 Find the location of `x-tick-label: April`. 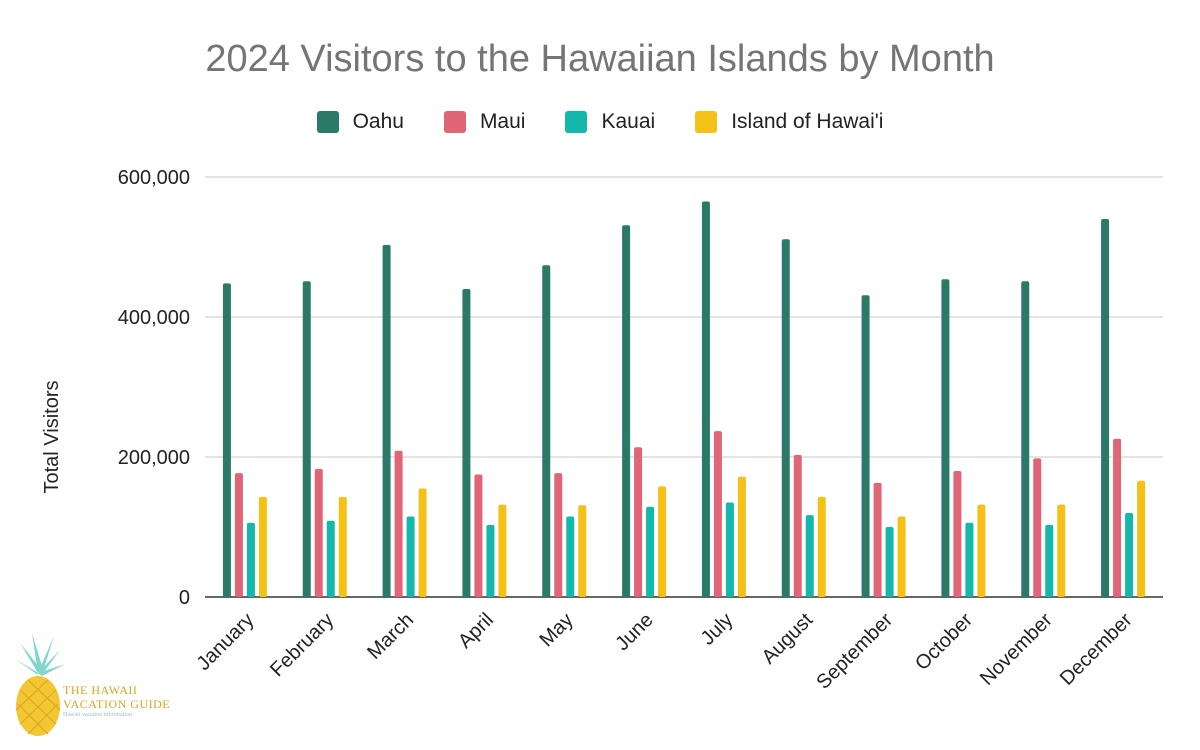

x-tick-label: April is located at coordinates (476, 631).